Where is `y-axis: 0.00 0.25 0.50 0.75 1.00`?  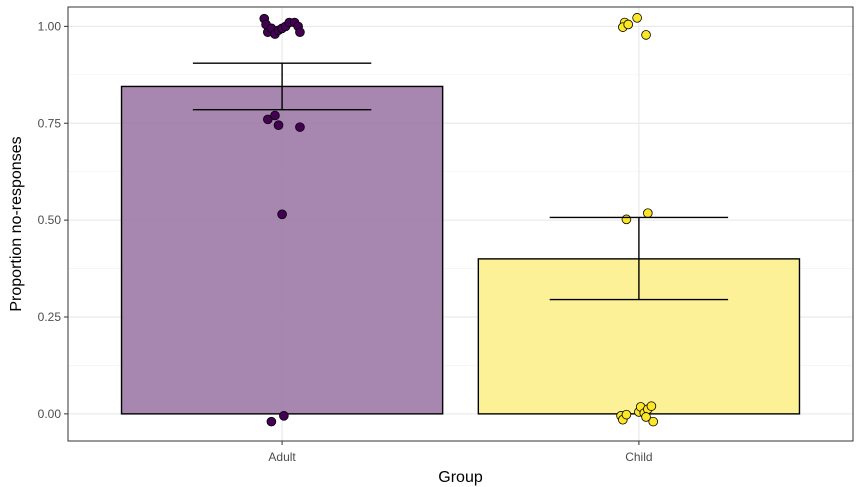 y-axis: 0.00 0.25 0.50 0.75 1.00 is located at coordinates (53, 220).